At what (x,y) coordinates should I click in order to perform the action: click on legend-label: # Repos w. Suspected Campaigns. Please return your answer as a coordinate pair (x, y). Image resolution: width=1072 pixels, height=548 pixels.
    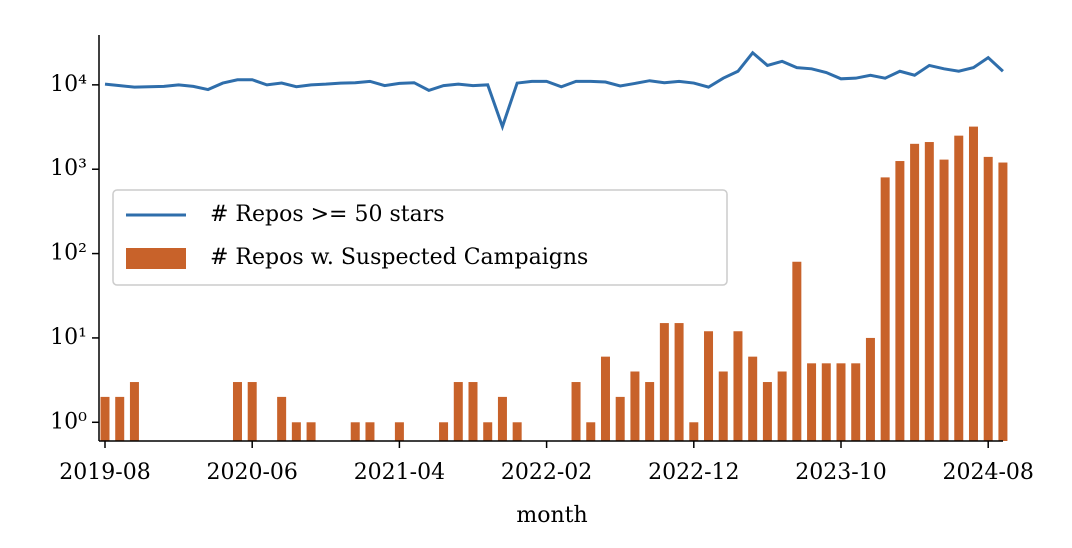
    Looking at the image, I should click on (399, 257).